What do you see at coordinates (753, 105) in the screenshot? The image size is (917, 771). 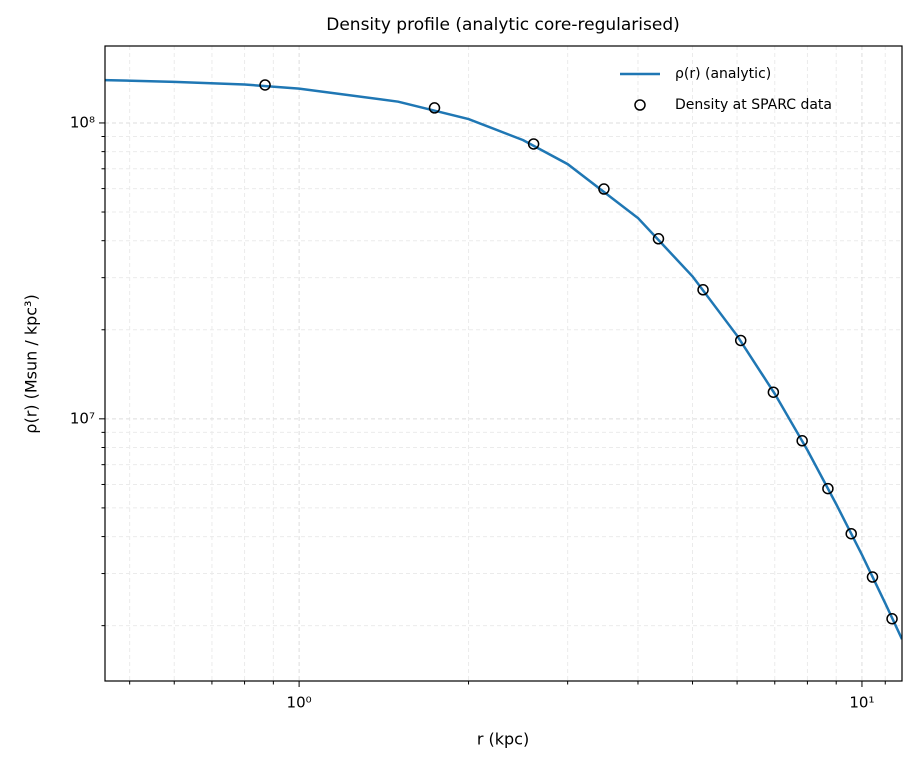 I see `legend-label: Density at SPARC data` at bounding box center [753, 105].